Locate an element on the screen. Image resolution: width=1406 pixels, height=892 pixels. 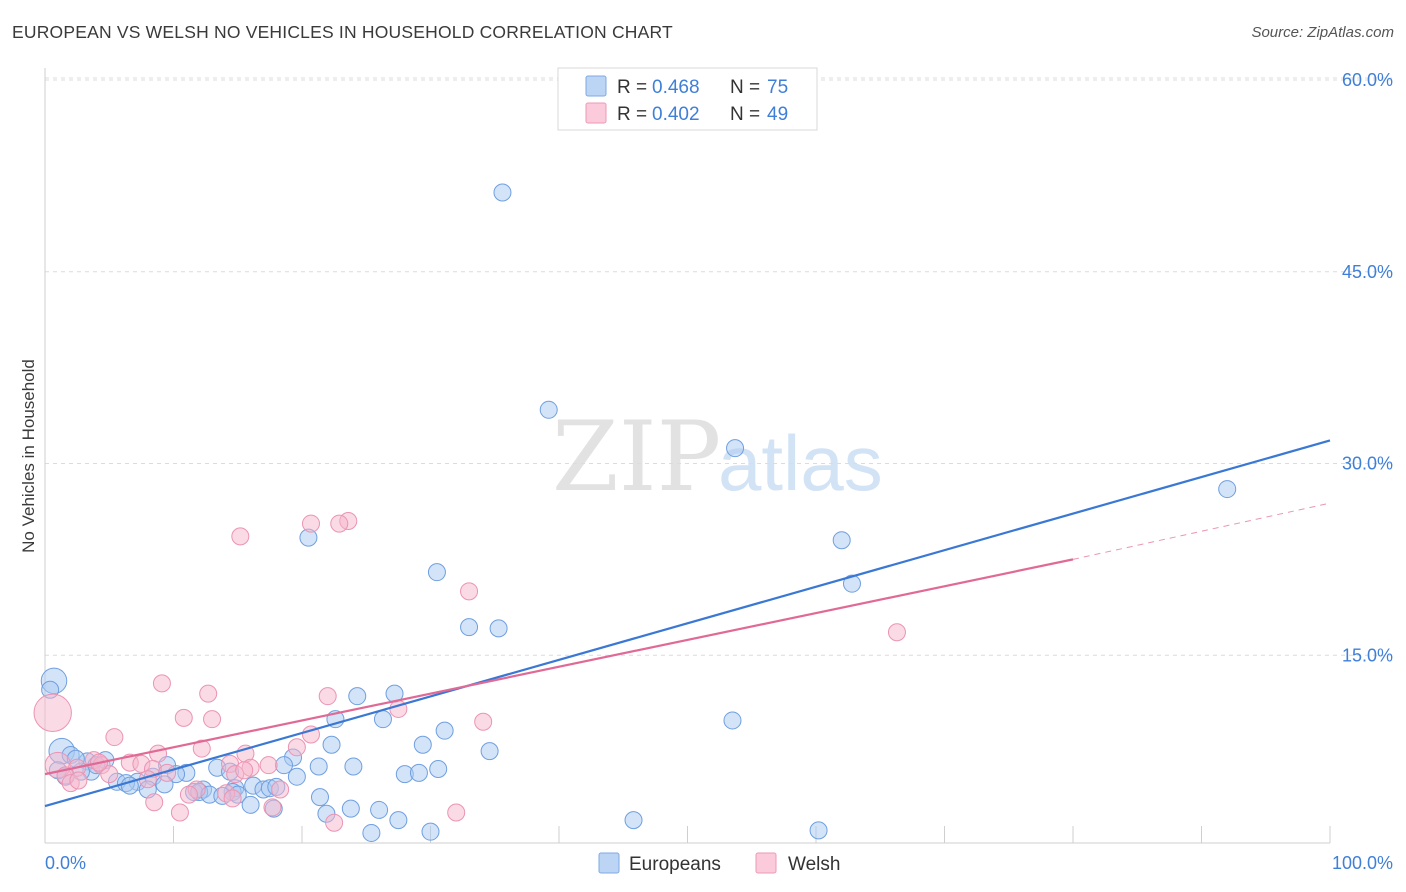
europeans-n-value: 75 is located at coordinates (777, 87).